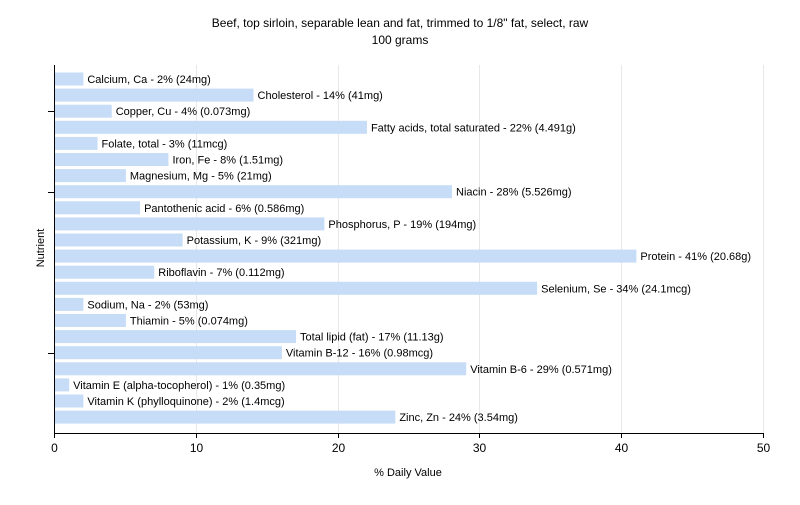 Image resolution: width=800 pixels, height=505 pixels. I want to click on bar-data-label: Calcium, Ca - 2% (24mg), so click(148, 80).